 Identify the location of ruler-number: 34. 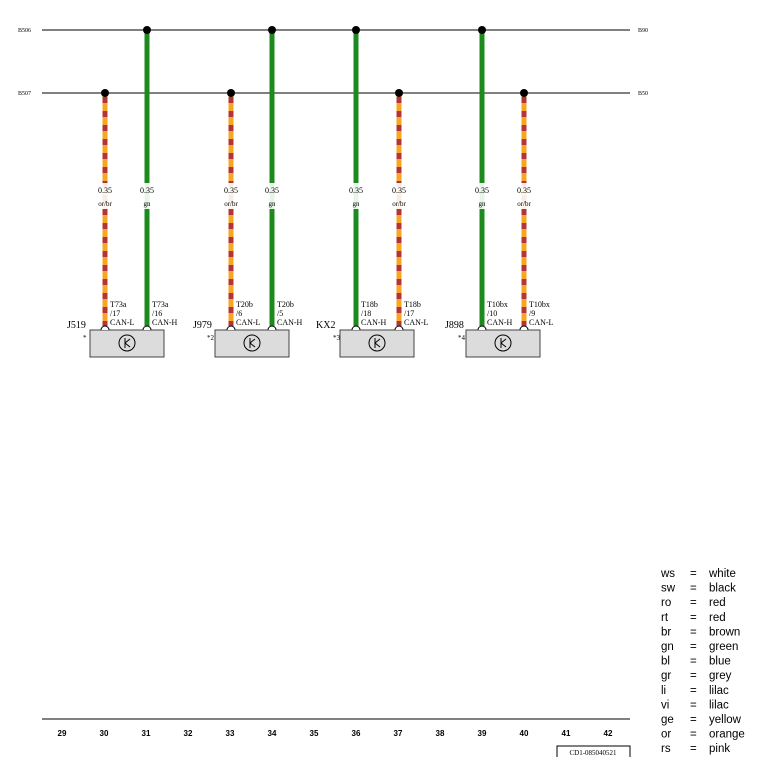
(272, 733).